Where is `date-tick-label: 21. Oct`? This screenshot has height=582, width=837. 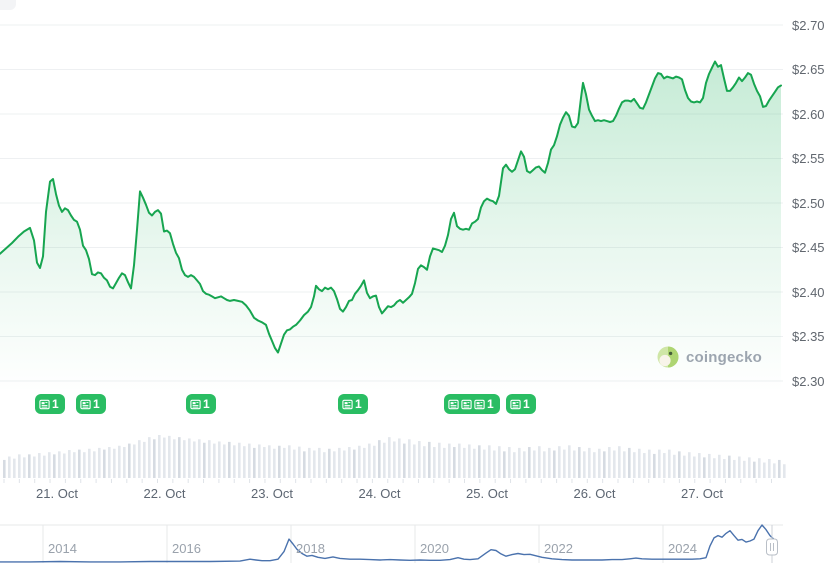 date-tick-label: 21. Oct is located at coordinates (57, 493).